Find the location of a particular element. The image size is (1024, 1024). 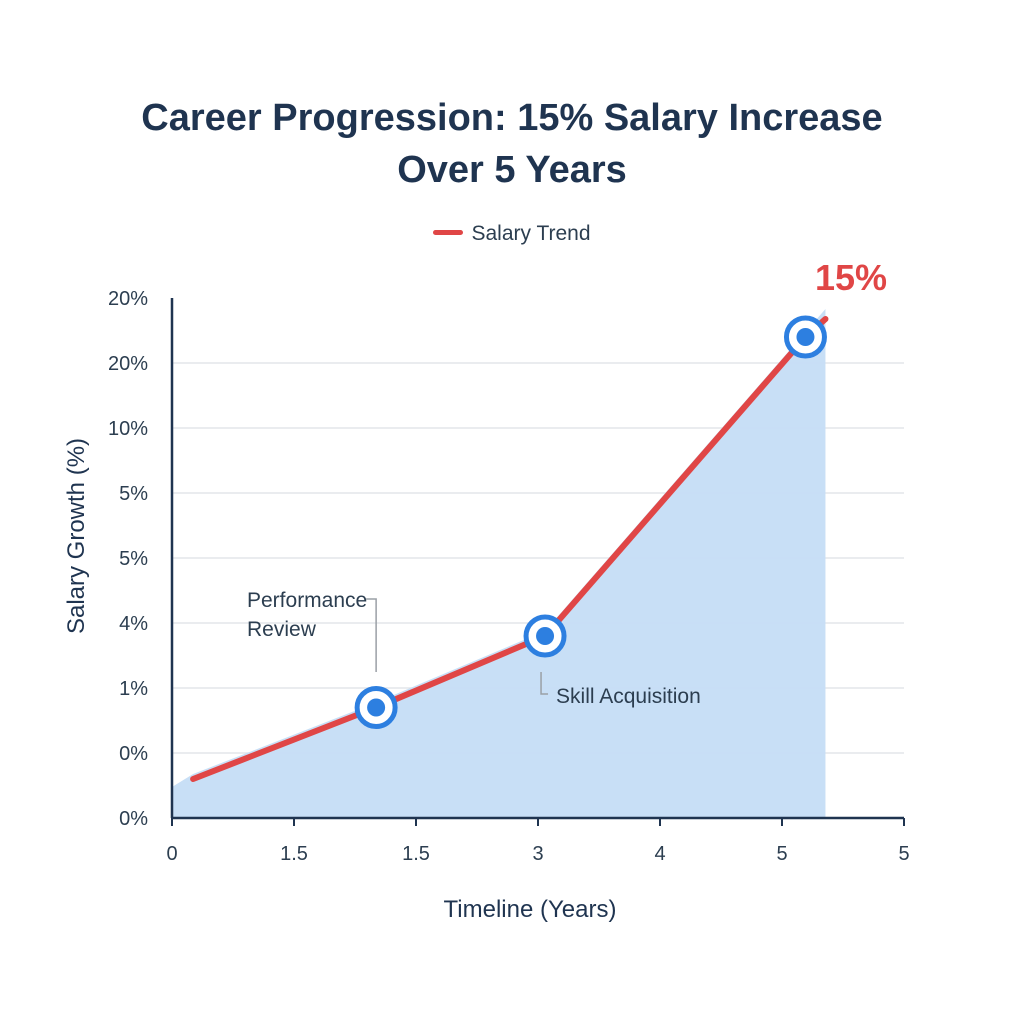

annotation-leader-performance-review is located at coordinates (371, 635).